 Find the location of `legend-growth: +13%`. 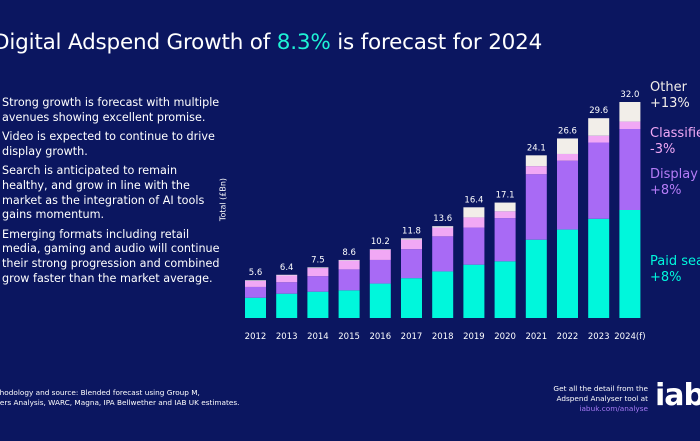

legend-growth: +13% is located at coordinates (670, 103).